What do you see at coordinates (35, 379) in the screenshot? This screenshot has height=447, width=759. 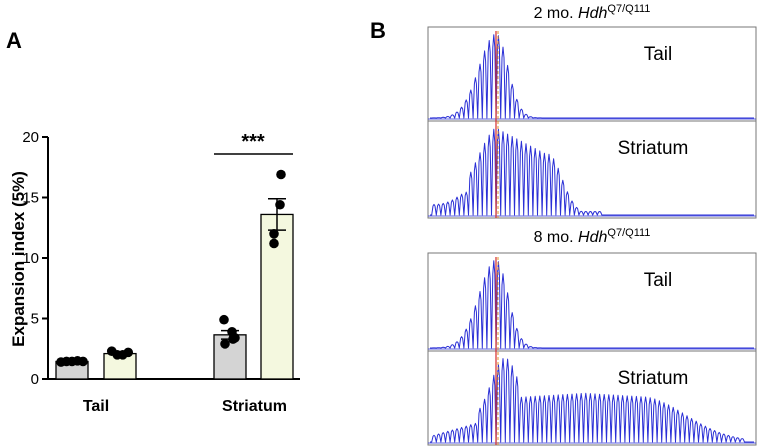 I see `y-tick-label: 0` at bounding box center [35, 379].